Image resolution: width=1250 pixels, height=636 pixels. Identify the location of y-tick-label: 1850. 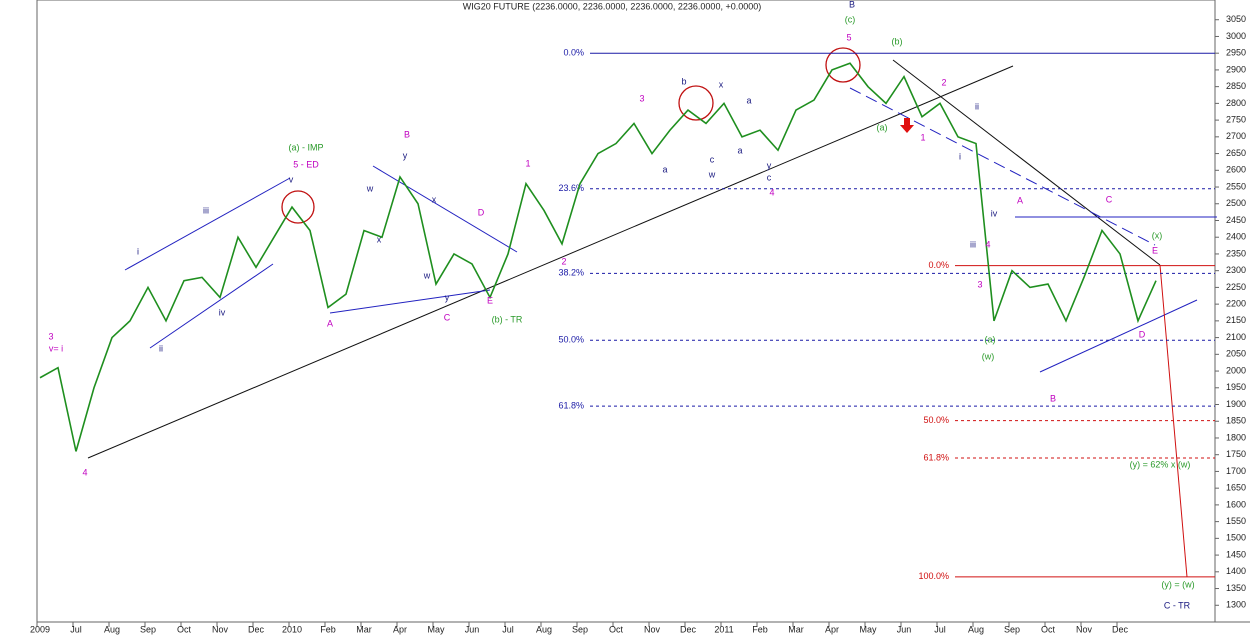
(1236, 421).